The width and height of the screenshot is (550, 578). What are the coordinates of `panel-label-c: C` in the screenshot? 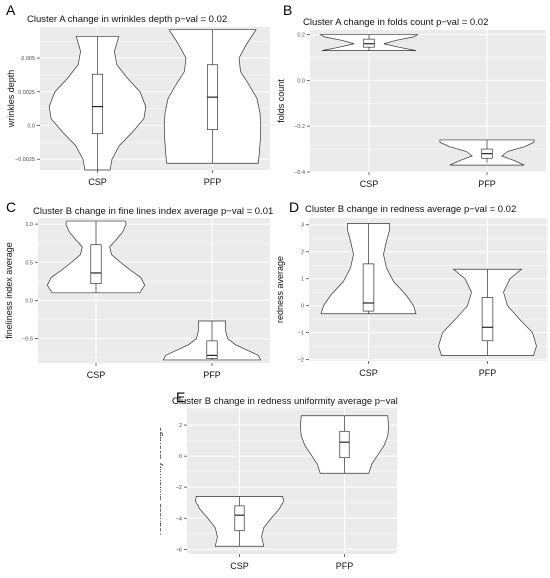 It's located at (11, 207).